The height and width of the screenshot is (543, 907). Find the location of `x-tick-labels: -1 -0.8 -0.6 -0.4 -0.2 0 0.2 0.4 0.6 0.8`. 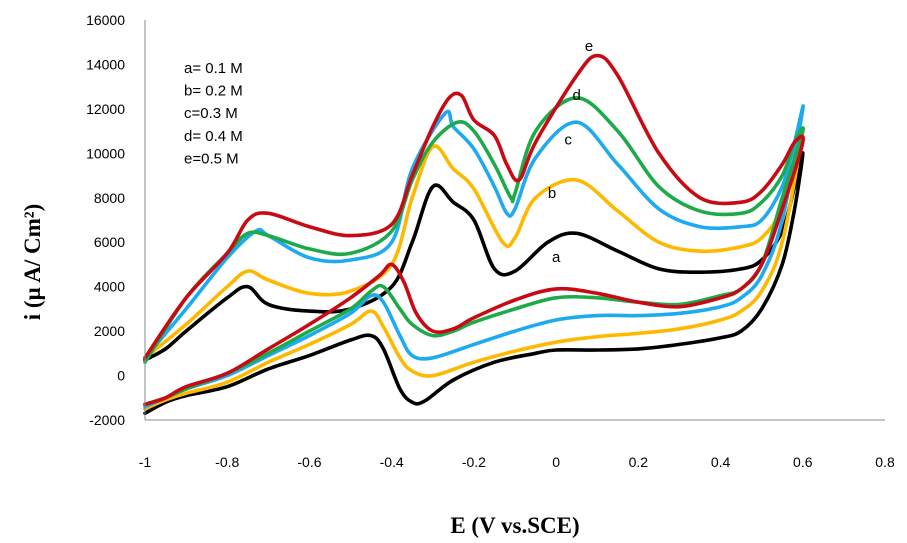

x-tick-labels: -1 -0.8 -0.6 -0.4 -0.2 0 0.2 0.4 0.6 0.8 is located at coordinates (517, 462).